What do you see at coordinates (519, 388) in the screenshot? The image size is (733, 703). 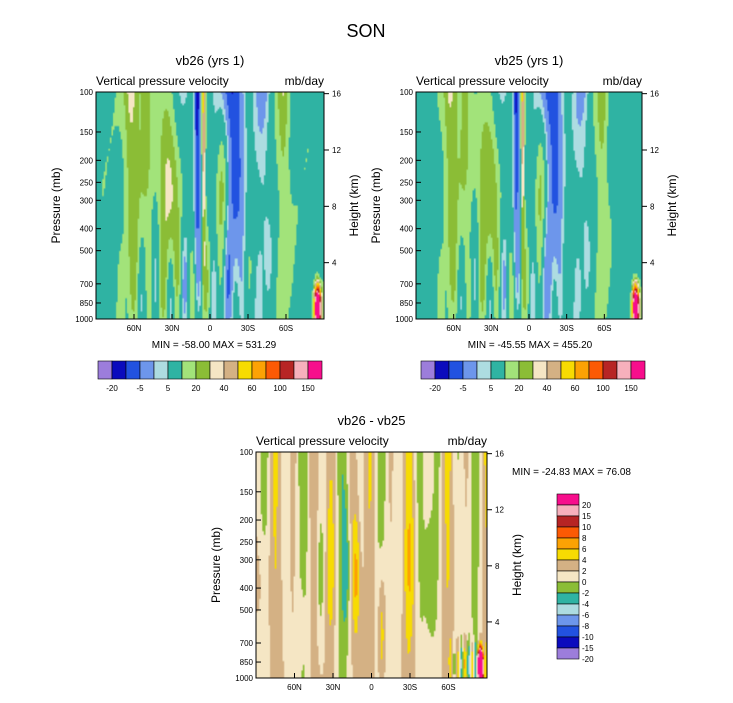 I see `colorbar-label: 20` at bounding box center [519, 388].